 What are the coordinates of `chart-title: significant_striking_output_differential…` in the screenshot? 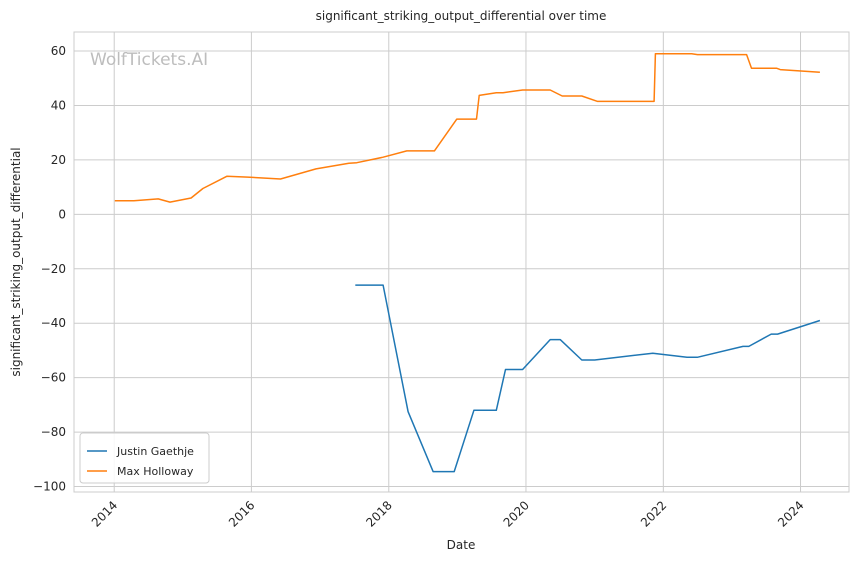 It's located at (461, 16).